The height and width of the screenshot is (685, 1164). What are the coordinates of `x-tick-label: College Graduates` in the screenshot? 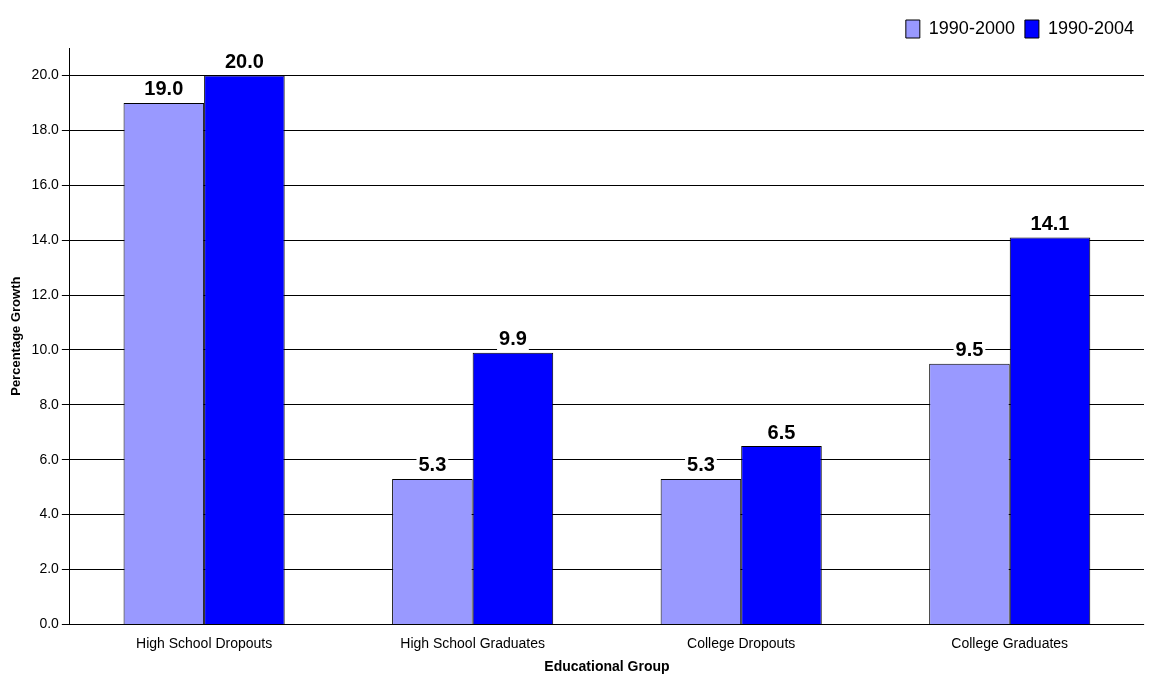 It's located at (1010, 642).